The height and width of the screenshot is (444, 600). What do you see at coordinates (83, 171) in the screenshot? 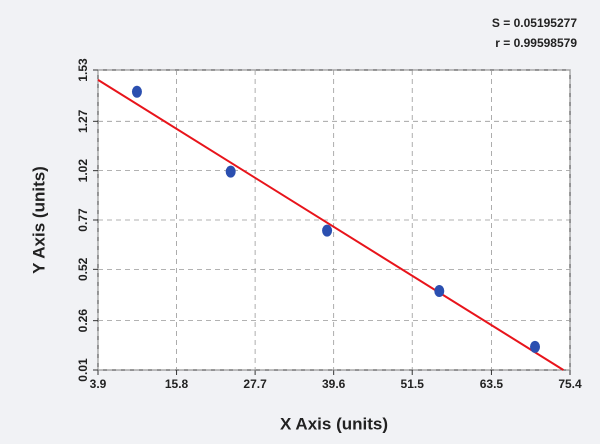
I see `y-tick-label: 1.02` at bounding box center [83, 171].